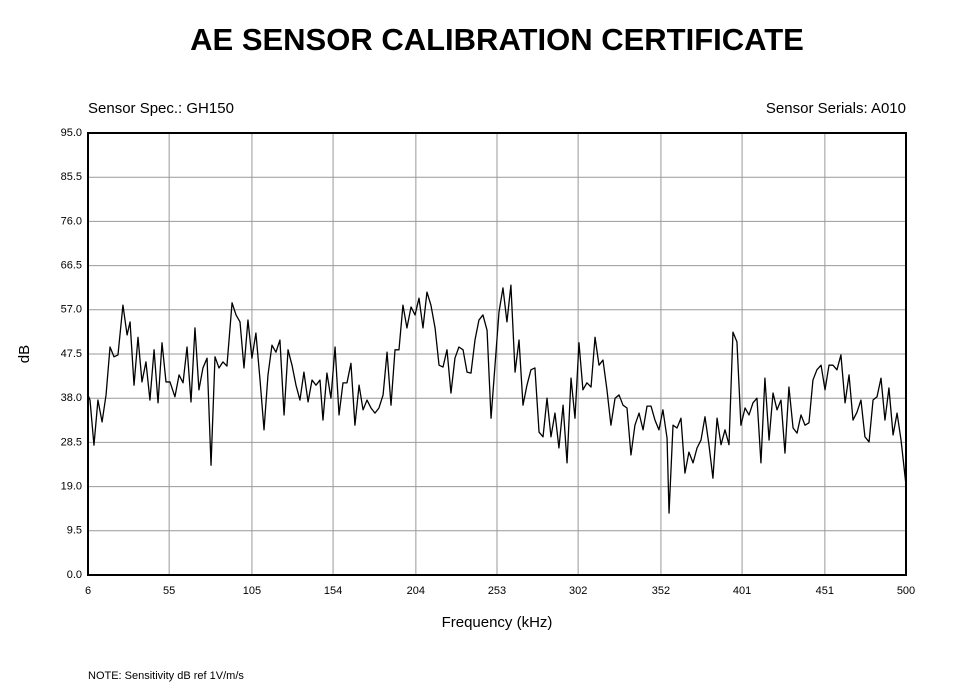 Image resolution: width=960 pixels, height=691 pixels. I want to click on x-tick-label: 352, so click(661, 591).